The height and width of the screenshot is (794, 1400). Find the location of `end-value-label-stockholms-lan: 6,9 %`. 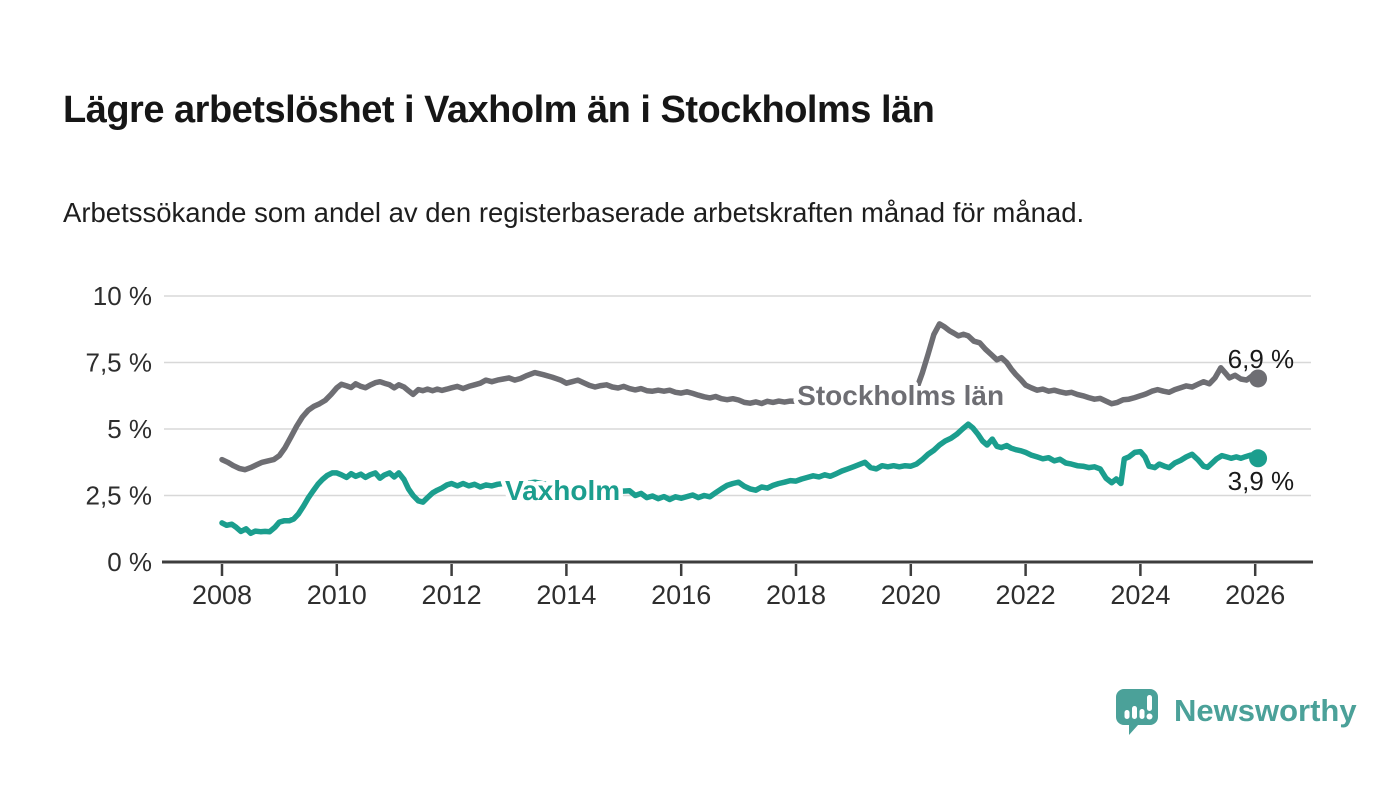

end-value-label-stockholms-lan: 6,9 % is located at coordinates (1261, 359).